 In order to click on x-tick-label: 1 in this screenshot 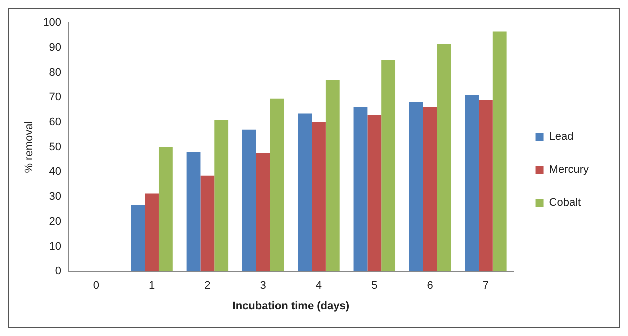, I will do `click(152, 286)`.